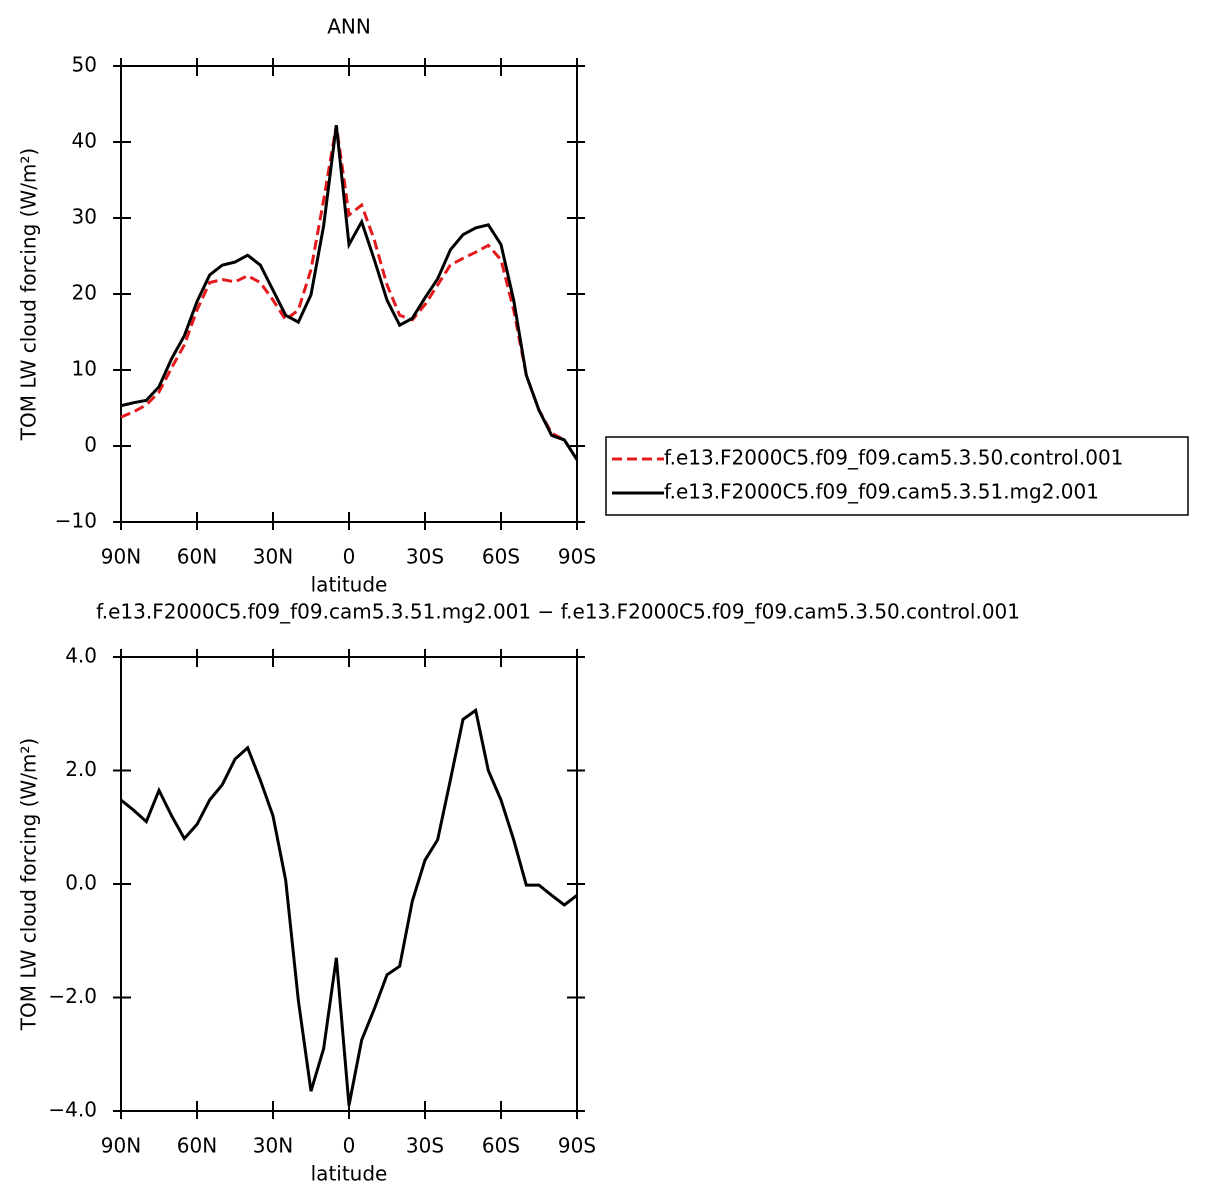 This screenshot has height=1202, width=1205. I want to click on y-tick-label: −10, so click(76, 521).